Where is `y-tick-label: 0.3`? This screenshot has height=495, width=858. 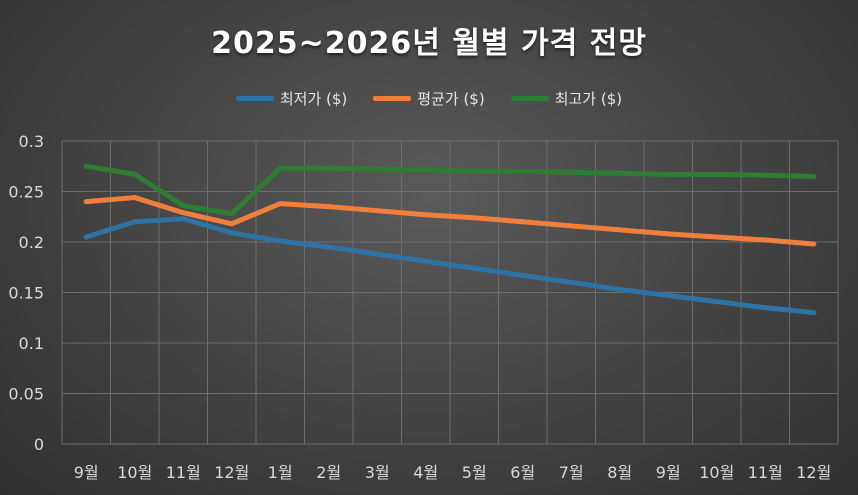
y-tick-label: 0.3 is located at coordinates (31, 141).